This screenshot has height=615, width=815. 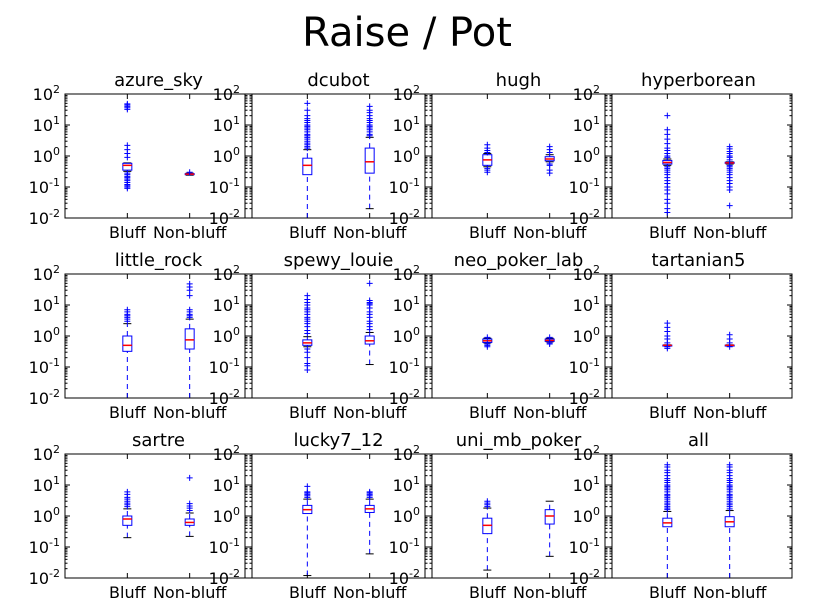 What do you see at coordinates (699, 260) in the screenshot?
I see `panel-title: tartanian5` at bounding box center [699, 260].